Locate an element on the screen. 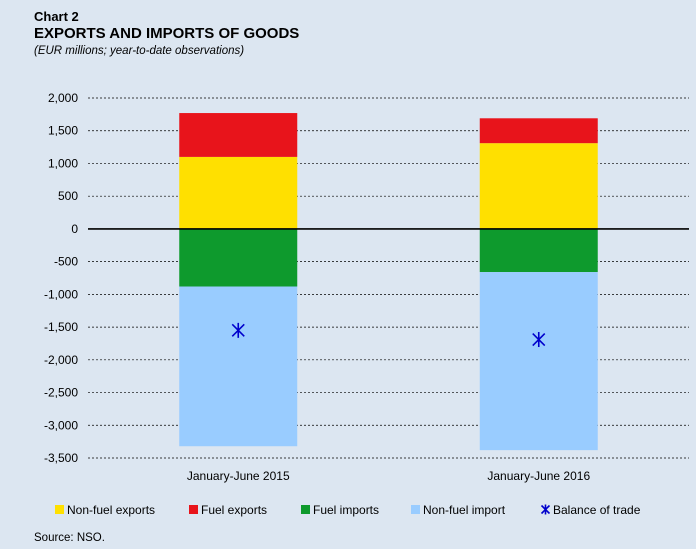 The image size is (696, 549). x-tick-label: January-June 2016 is located at coordinates (538, 476).